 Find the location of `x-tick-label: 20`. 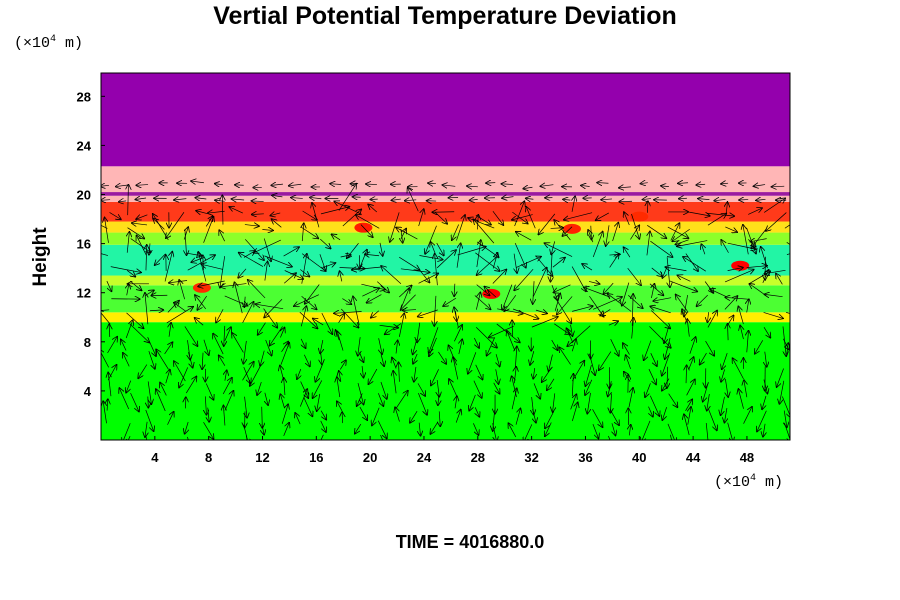

x-tick-label: 20 is located at coordinates (370, 457).